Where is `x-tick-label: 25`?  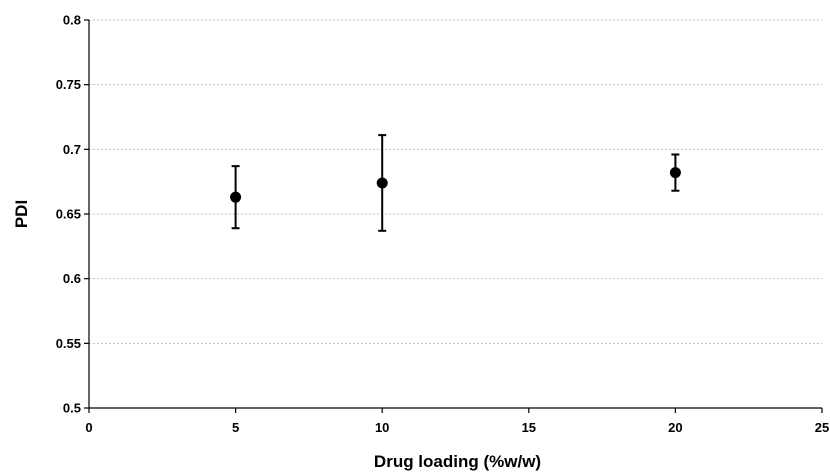
x-tick-label: 25 is located at coordinates (822, 427).